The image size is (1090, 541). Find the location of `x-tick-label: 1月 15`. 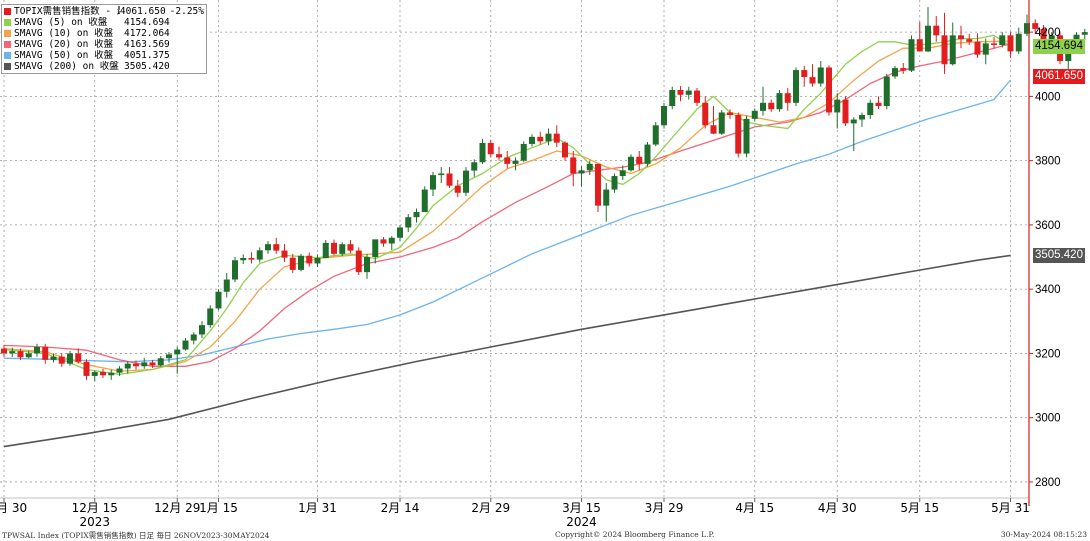

x-tick-label: 1月 15 is located at coordinates (218, 508).